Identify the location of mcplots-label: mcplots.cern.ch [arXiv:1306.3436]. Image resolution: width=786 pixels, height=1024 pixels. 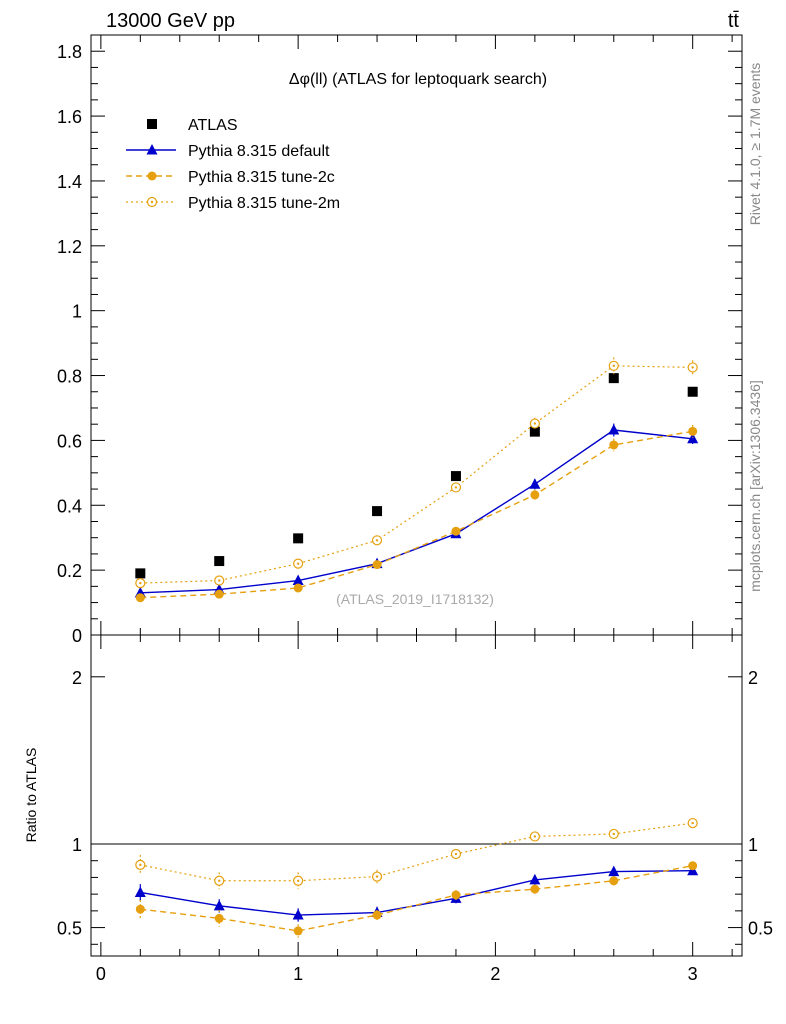
(755, 486).